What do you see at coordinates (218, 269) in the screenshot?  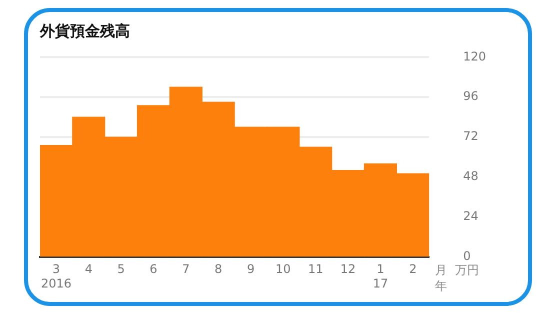 I see `x-tick-label: 8` at bounding box center [218, 269].